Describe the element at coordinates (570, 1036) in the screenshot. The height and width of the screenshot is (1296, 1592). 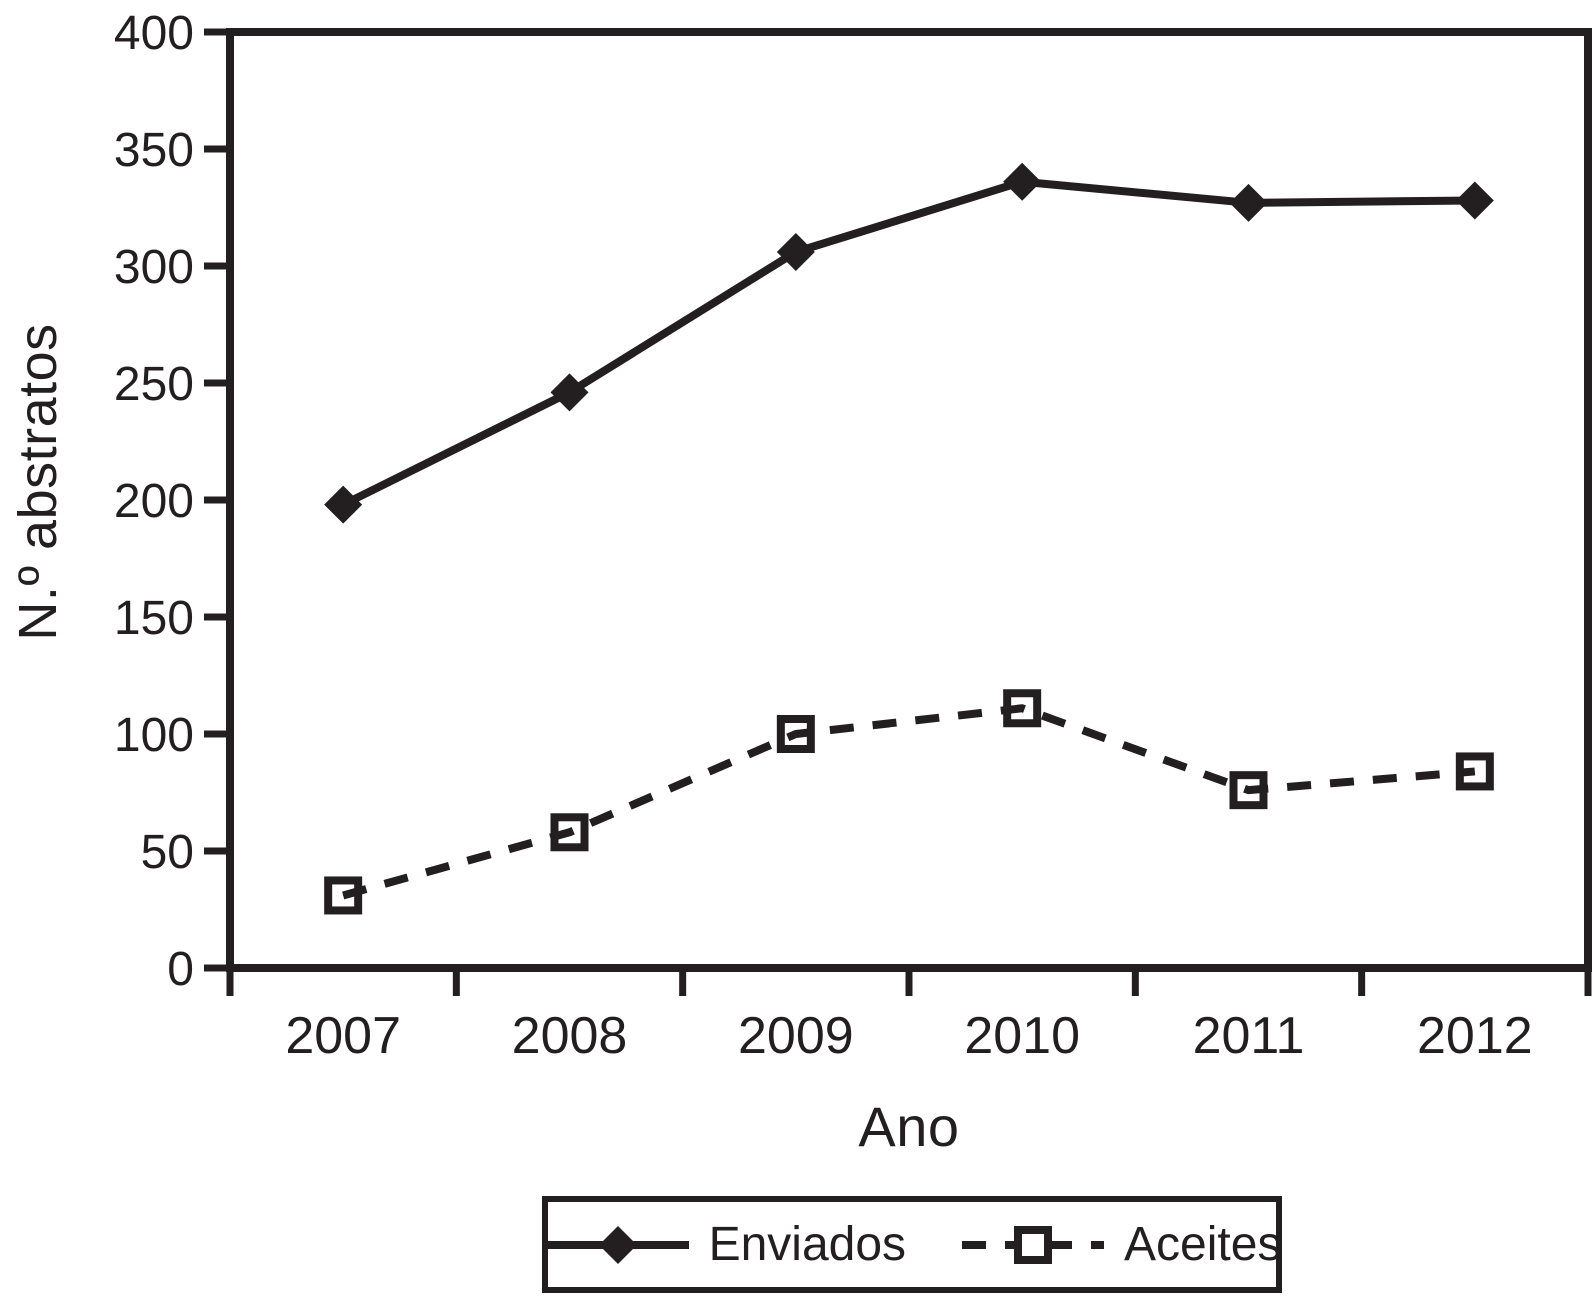
I see `x-tick-label: 2008` at that location.